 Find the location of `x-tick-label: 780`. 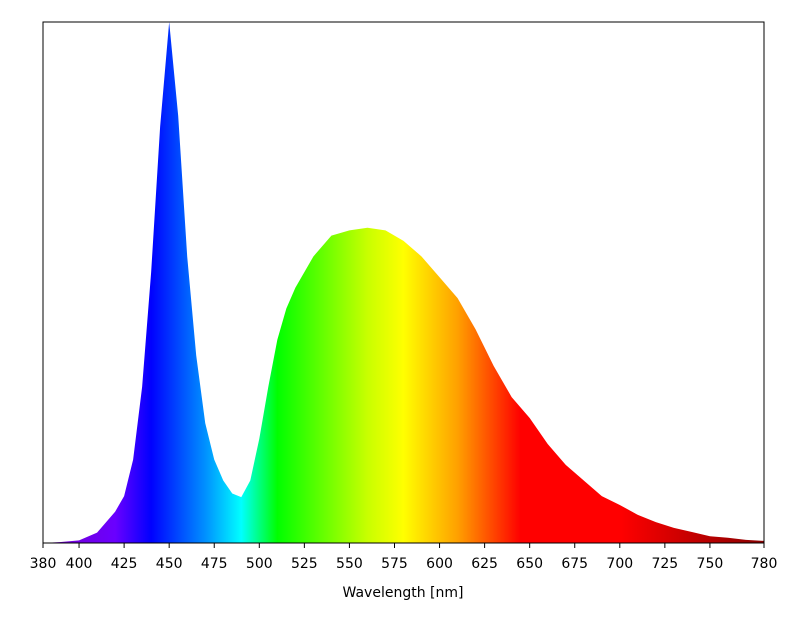

x-tick-label: 780 is located at coordinates (764, 564).